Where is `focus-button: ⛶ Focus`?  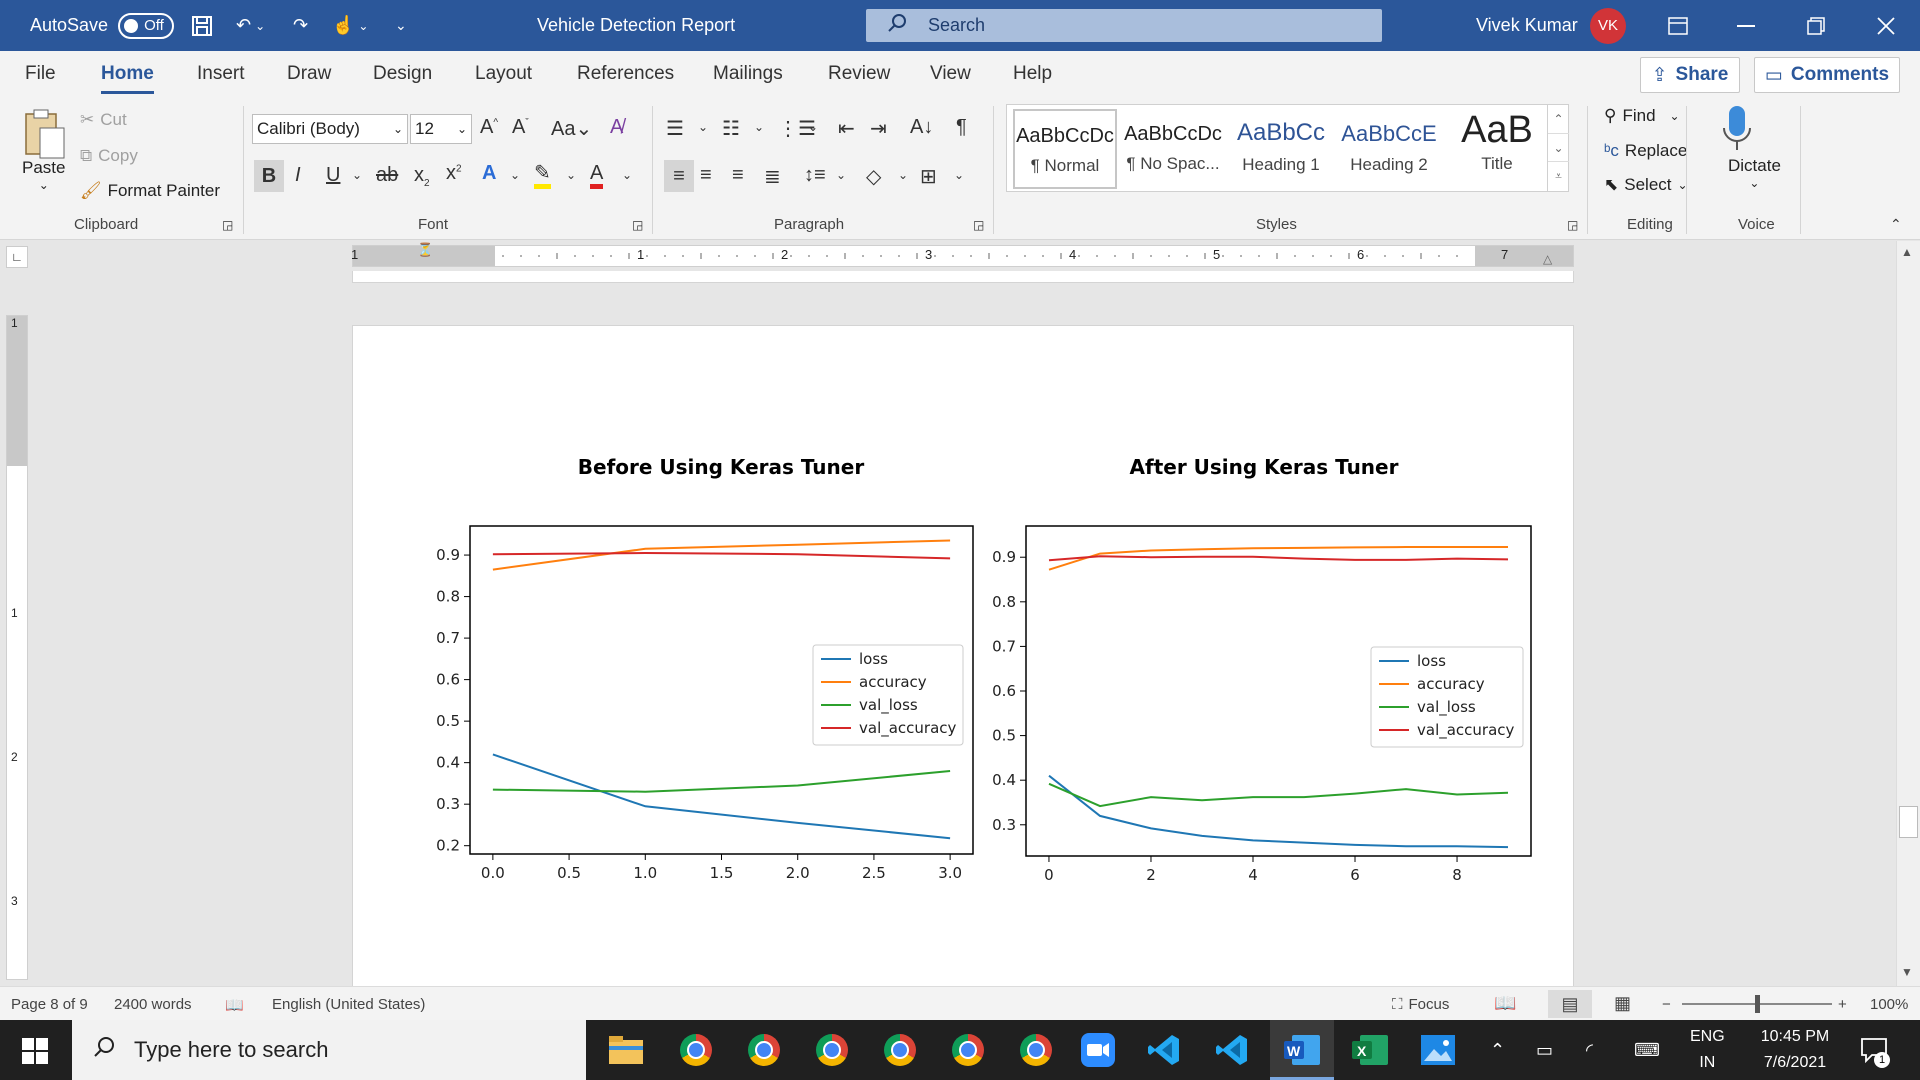
focus-button: ⛶ Focus is located at coordinates (1420, 1004).